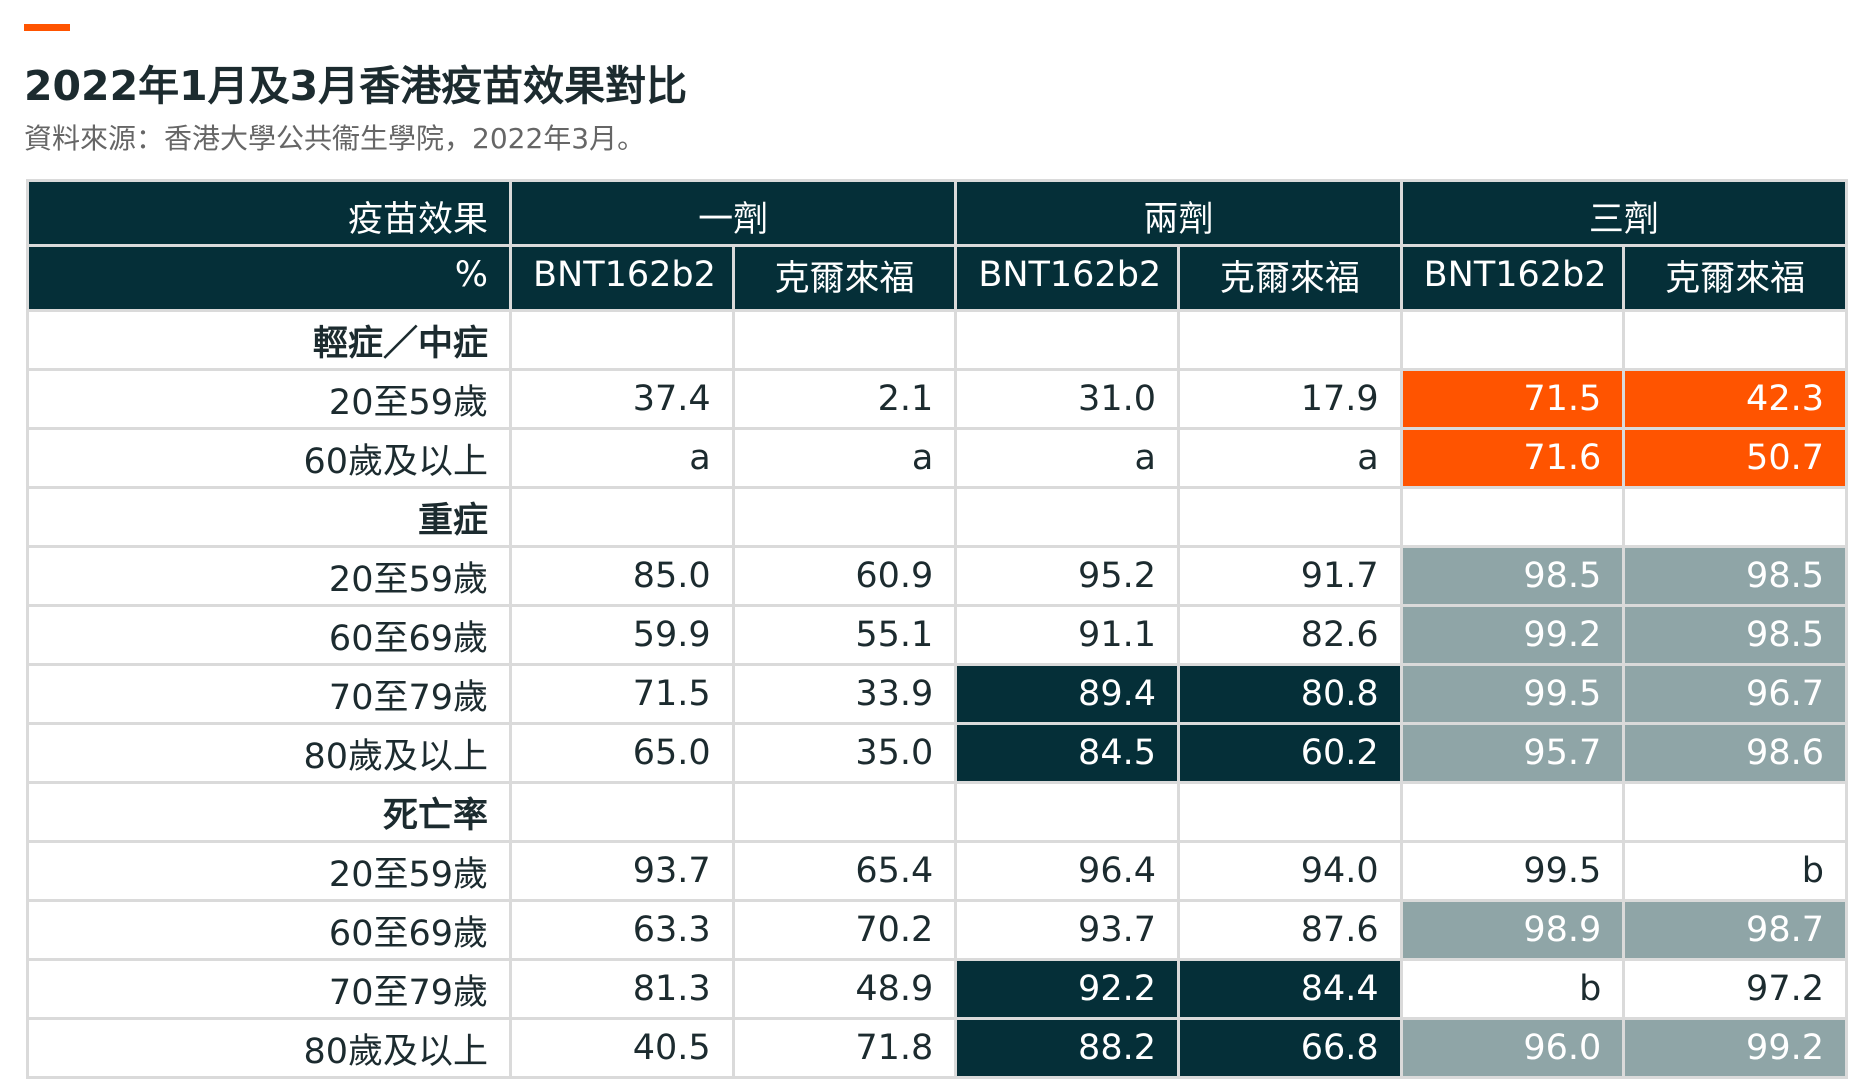  What do you see at coordinates (622, 399) in the screenshot?
I see `value-cell: 37.4` at bounding box center [622, 399].